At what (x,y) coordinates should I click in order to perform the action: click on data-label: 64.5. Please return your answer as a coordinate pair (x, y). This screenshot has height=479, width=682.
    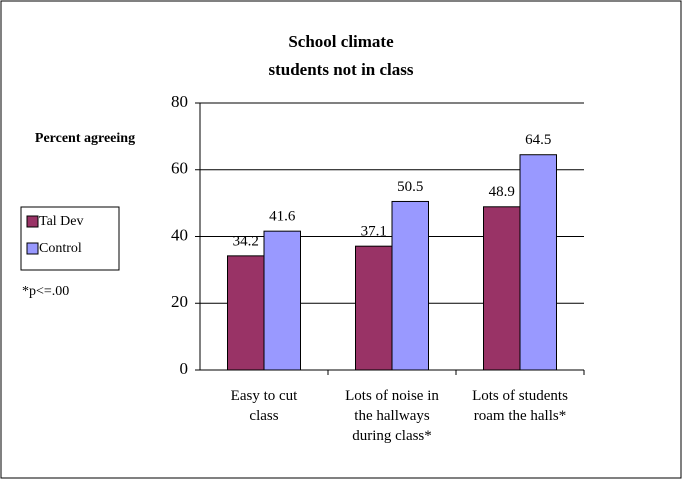
    Looking at the image, I should click on (538, 140).